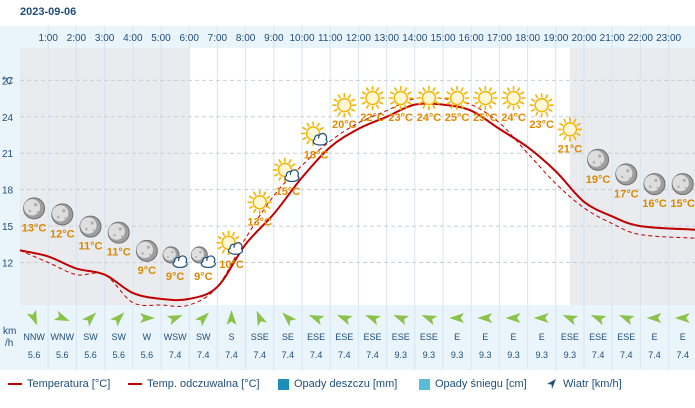 The height and width of the screenshot is (408, 695). What do you see at coordinates (668, 38) in the screenshot?
I see `hour-label: 23:00` at bounding box center [668, 38].